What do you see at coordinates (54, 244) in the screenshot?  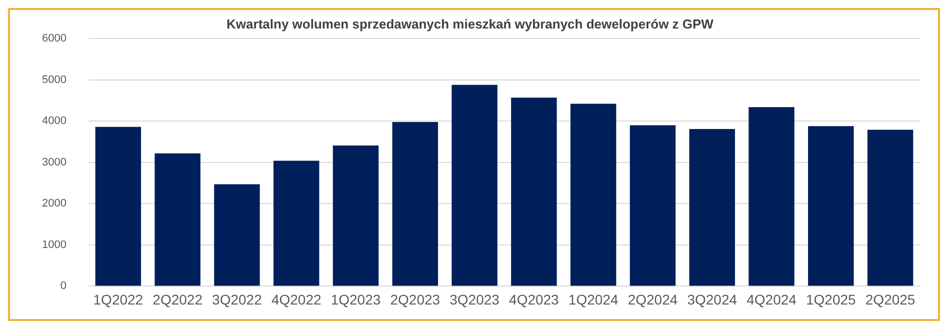 I see `y-tick-label: 1000` at bounding box center [54, 244].